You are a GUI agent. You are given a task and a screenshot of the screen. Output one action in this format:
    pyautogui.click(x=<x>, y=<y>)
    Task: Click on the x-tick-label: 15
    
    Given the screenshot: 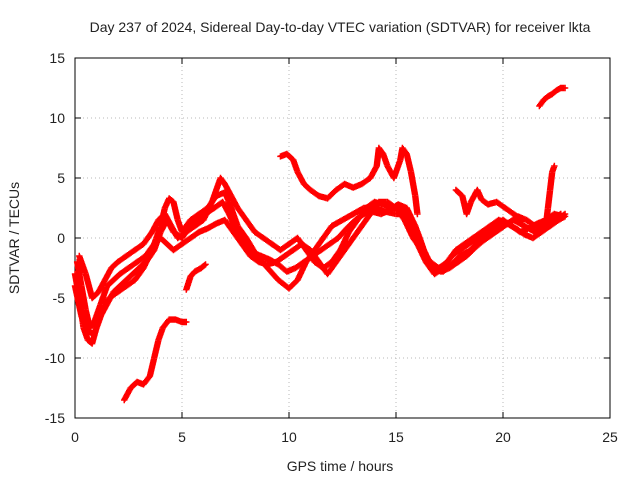 What is the action you would take?
    pyautogui.click(x=396, y=437)
    